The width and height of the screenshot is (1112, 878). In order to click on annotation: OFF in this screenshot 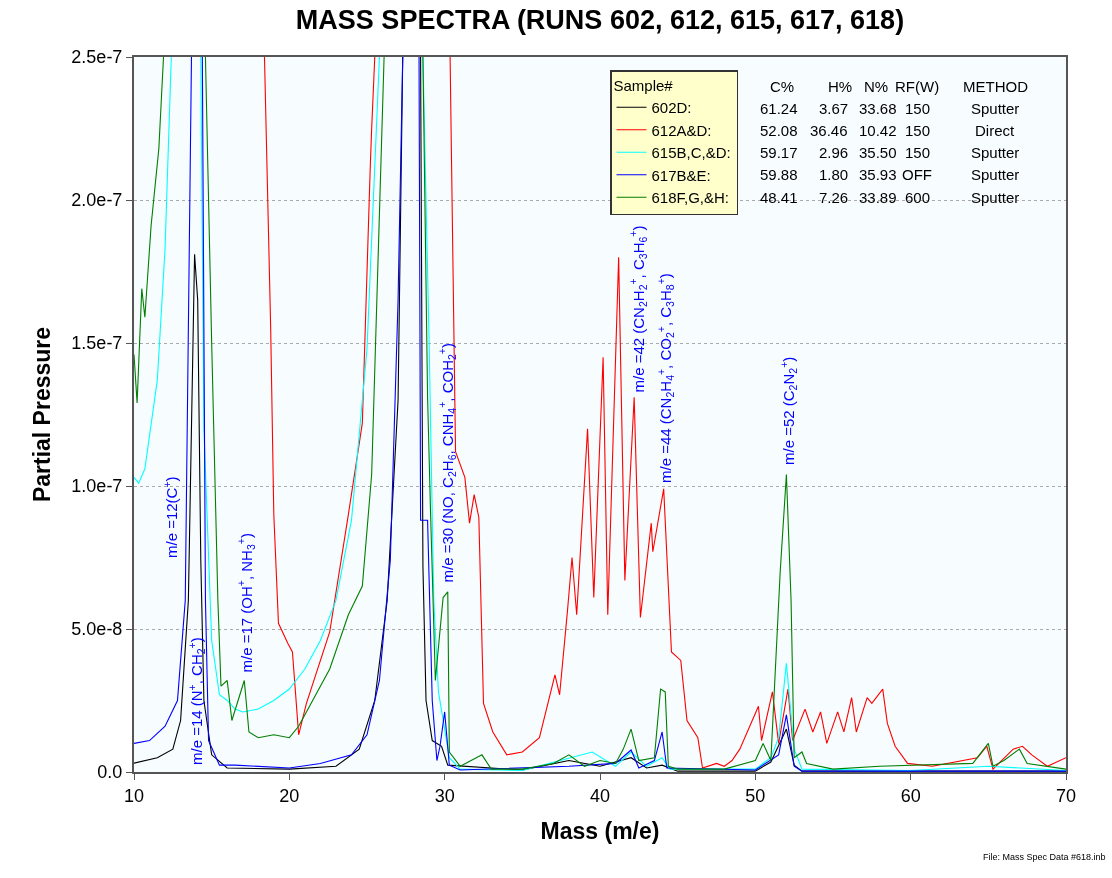, I will do `click(917, 174)`.